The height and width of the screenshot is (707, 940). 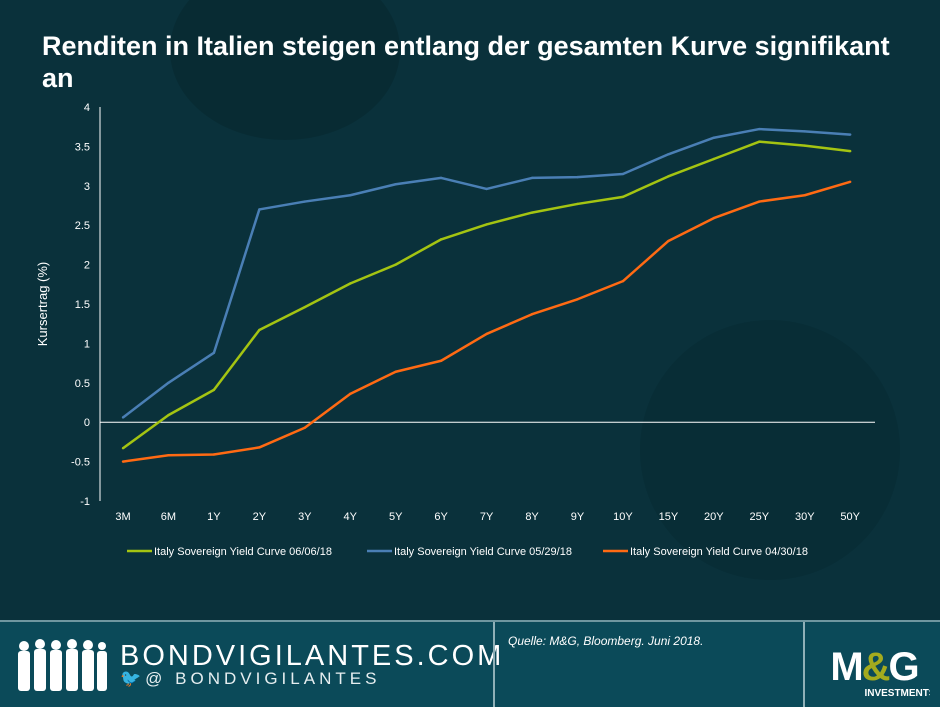 I want to click on y-tick-label: 0.5, so click(x=82, y=384).